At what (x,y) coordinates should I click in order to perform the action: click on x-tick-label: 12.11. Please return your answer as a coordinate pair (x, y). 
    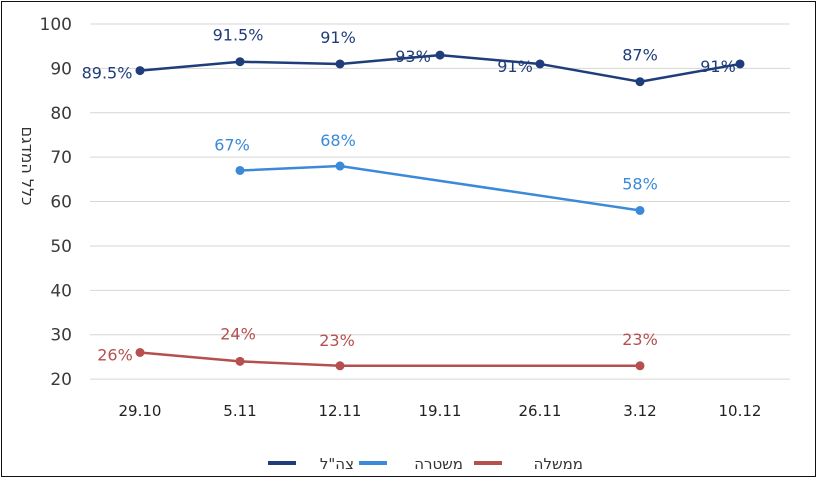
    Looking at the image, I should click on (340, 411).